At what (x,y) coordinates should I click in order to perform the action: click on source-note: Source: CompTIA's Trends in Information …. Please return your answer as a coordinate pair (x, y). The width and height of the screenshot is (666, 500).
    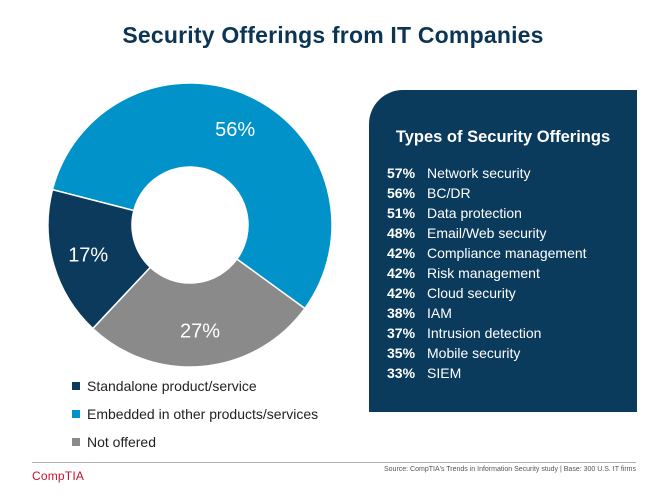
    Looking at the image, I should click on (509, 469).